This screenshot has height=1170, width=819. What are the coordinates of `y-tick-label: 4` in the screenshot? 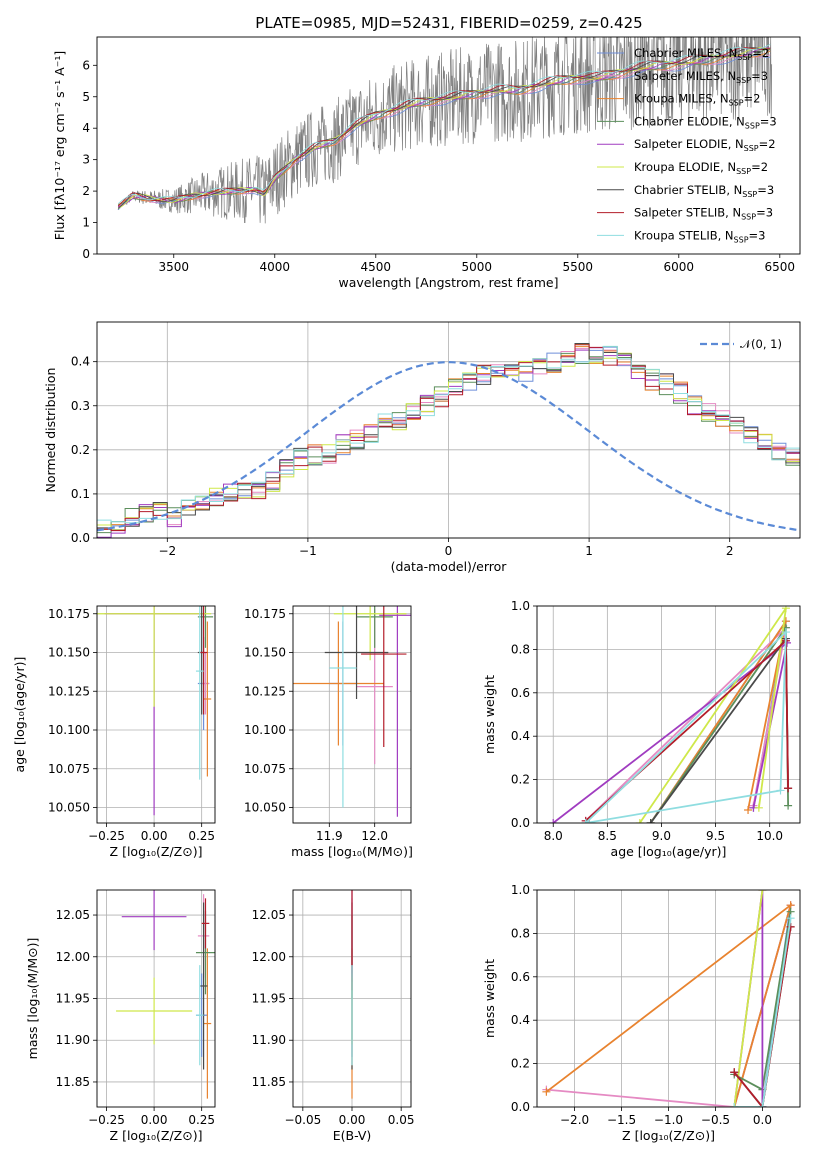 It's located at (86, 128).